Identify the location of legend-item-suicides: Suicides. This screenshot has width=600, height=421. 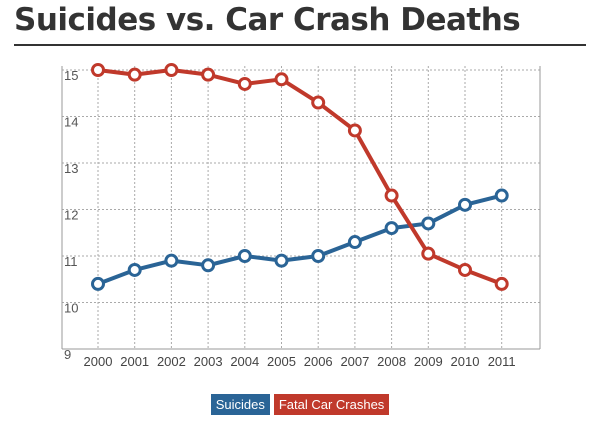
(240, 404).